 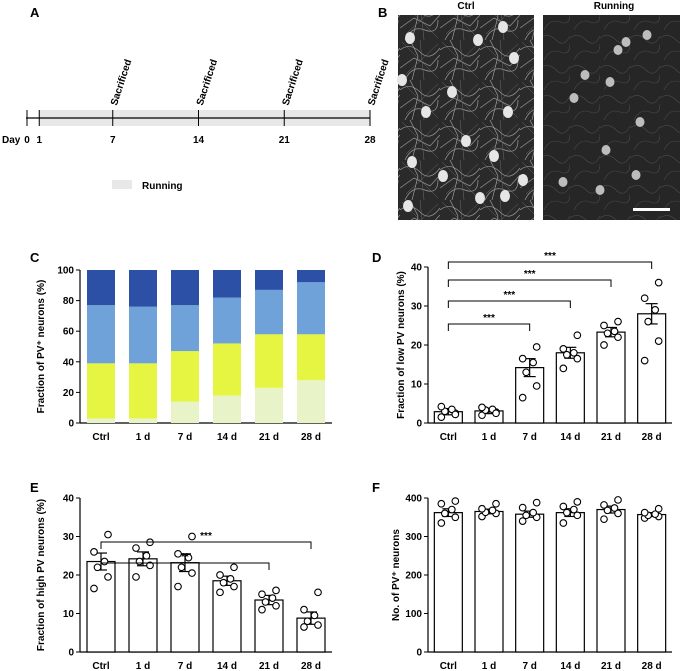 What do you see at coordinates (41, 575) in the screenshot?
I see `y-axis-label: Fraction of high PV neurons (%)` at bounding box center [41, 575].